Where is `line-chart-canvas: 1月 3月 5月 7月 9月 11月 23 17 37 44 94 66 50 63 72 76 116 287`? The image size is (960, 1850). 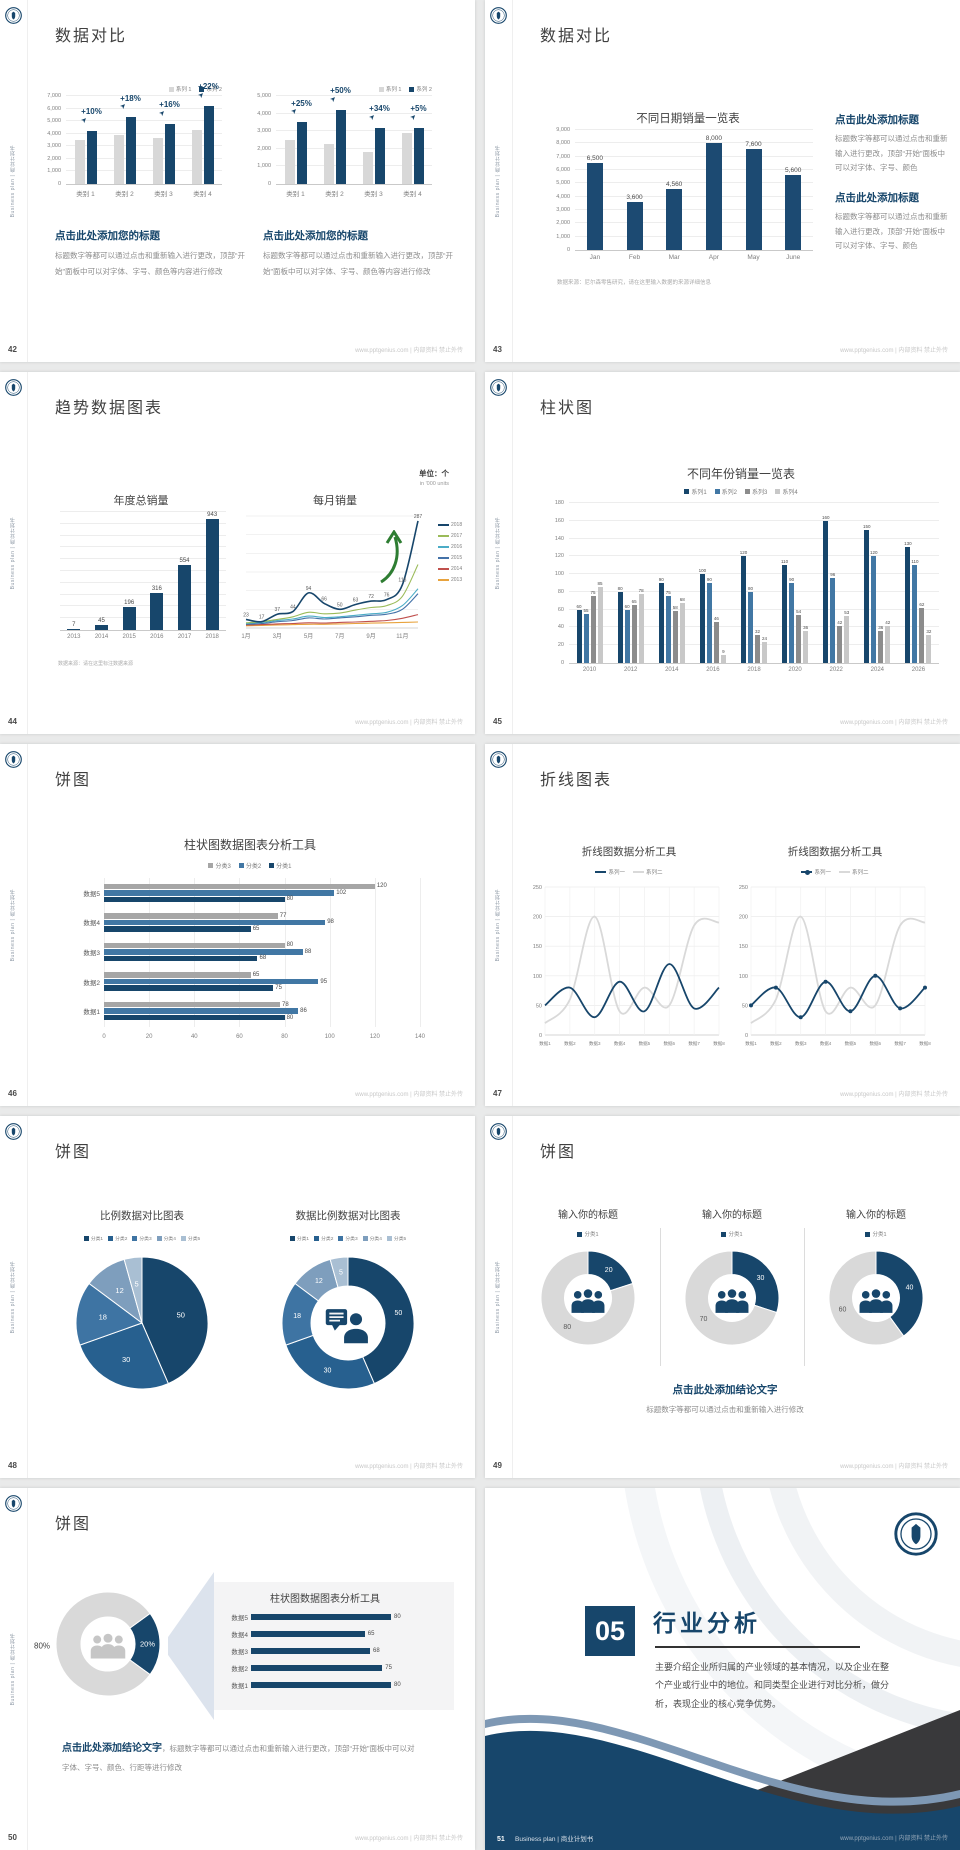
line-chart-canvas: 1月 3月 5月 7月 9月 11月 23 17 37 44 94 66 50 63 72 76 116 287 is located at coordinates (331, 577).